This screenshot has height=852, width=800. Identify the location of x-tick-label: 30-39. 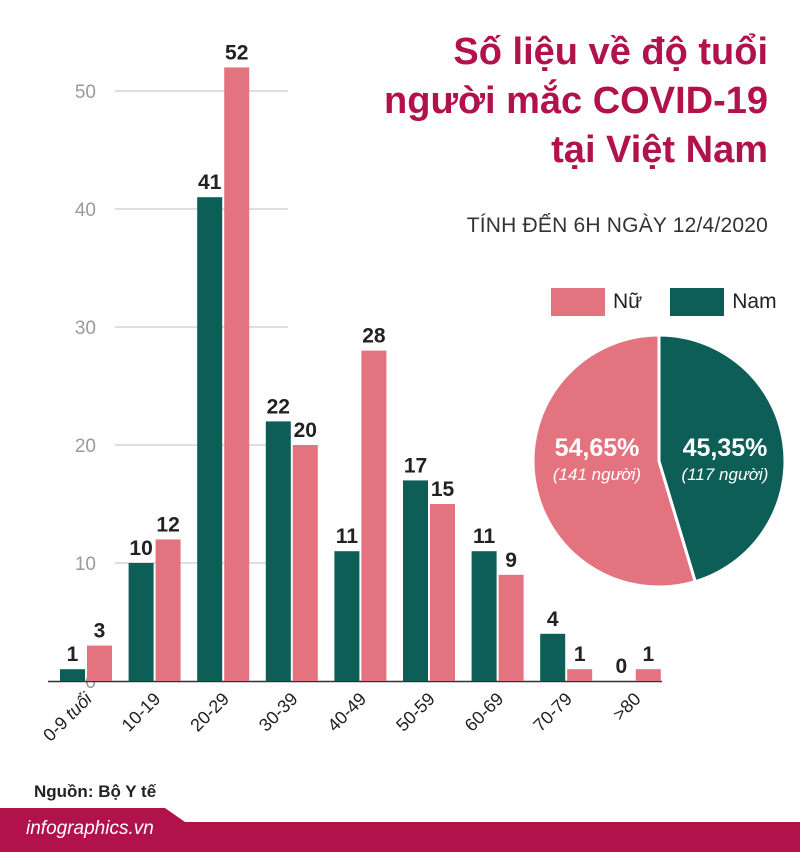
(278, 712).